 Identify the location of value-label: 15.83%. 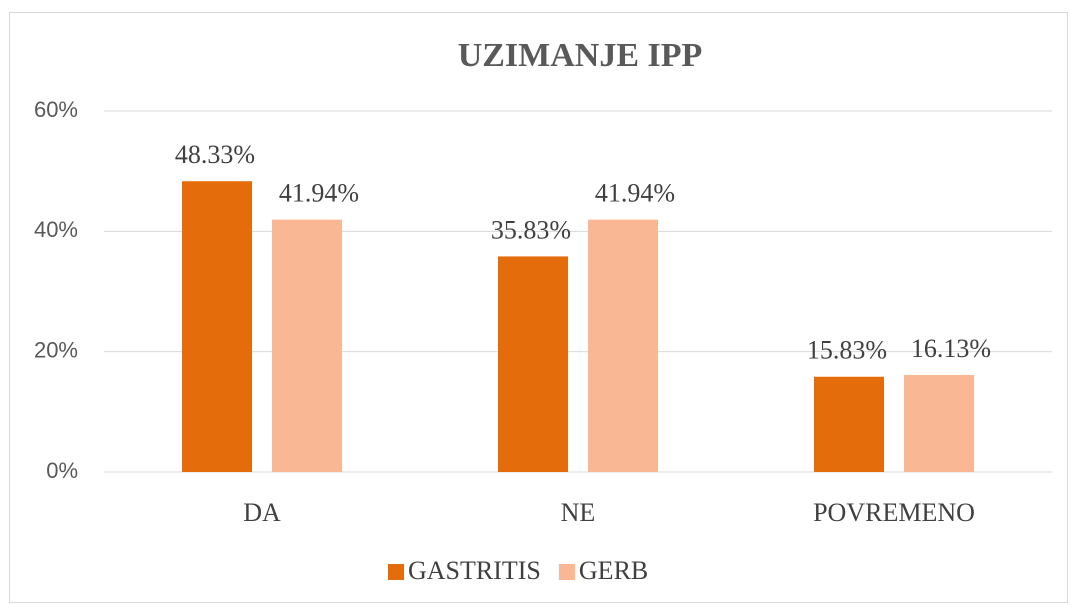
(847, 350).